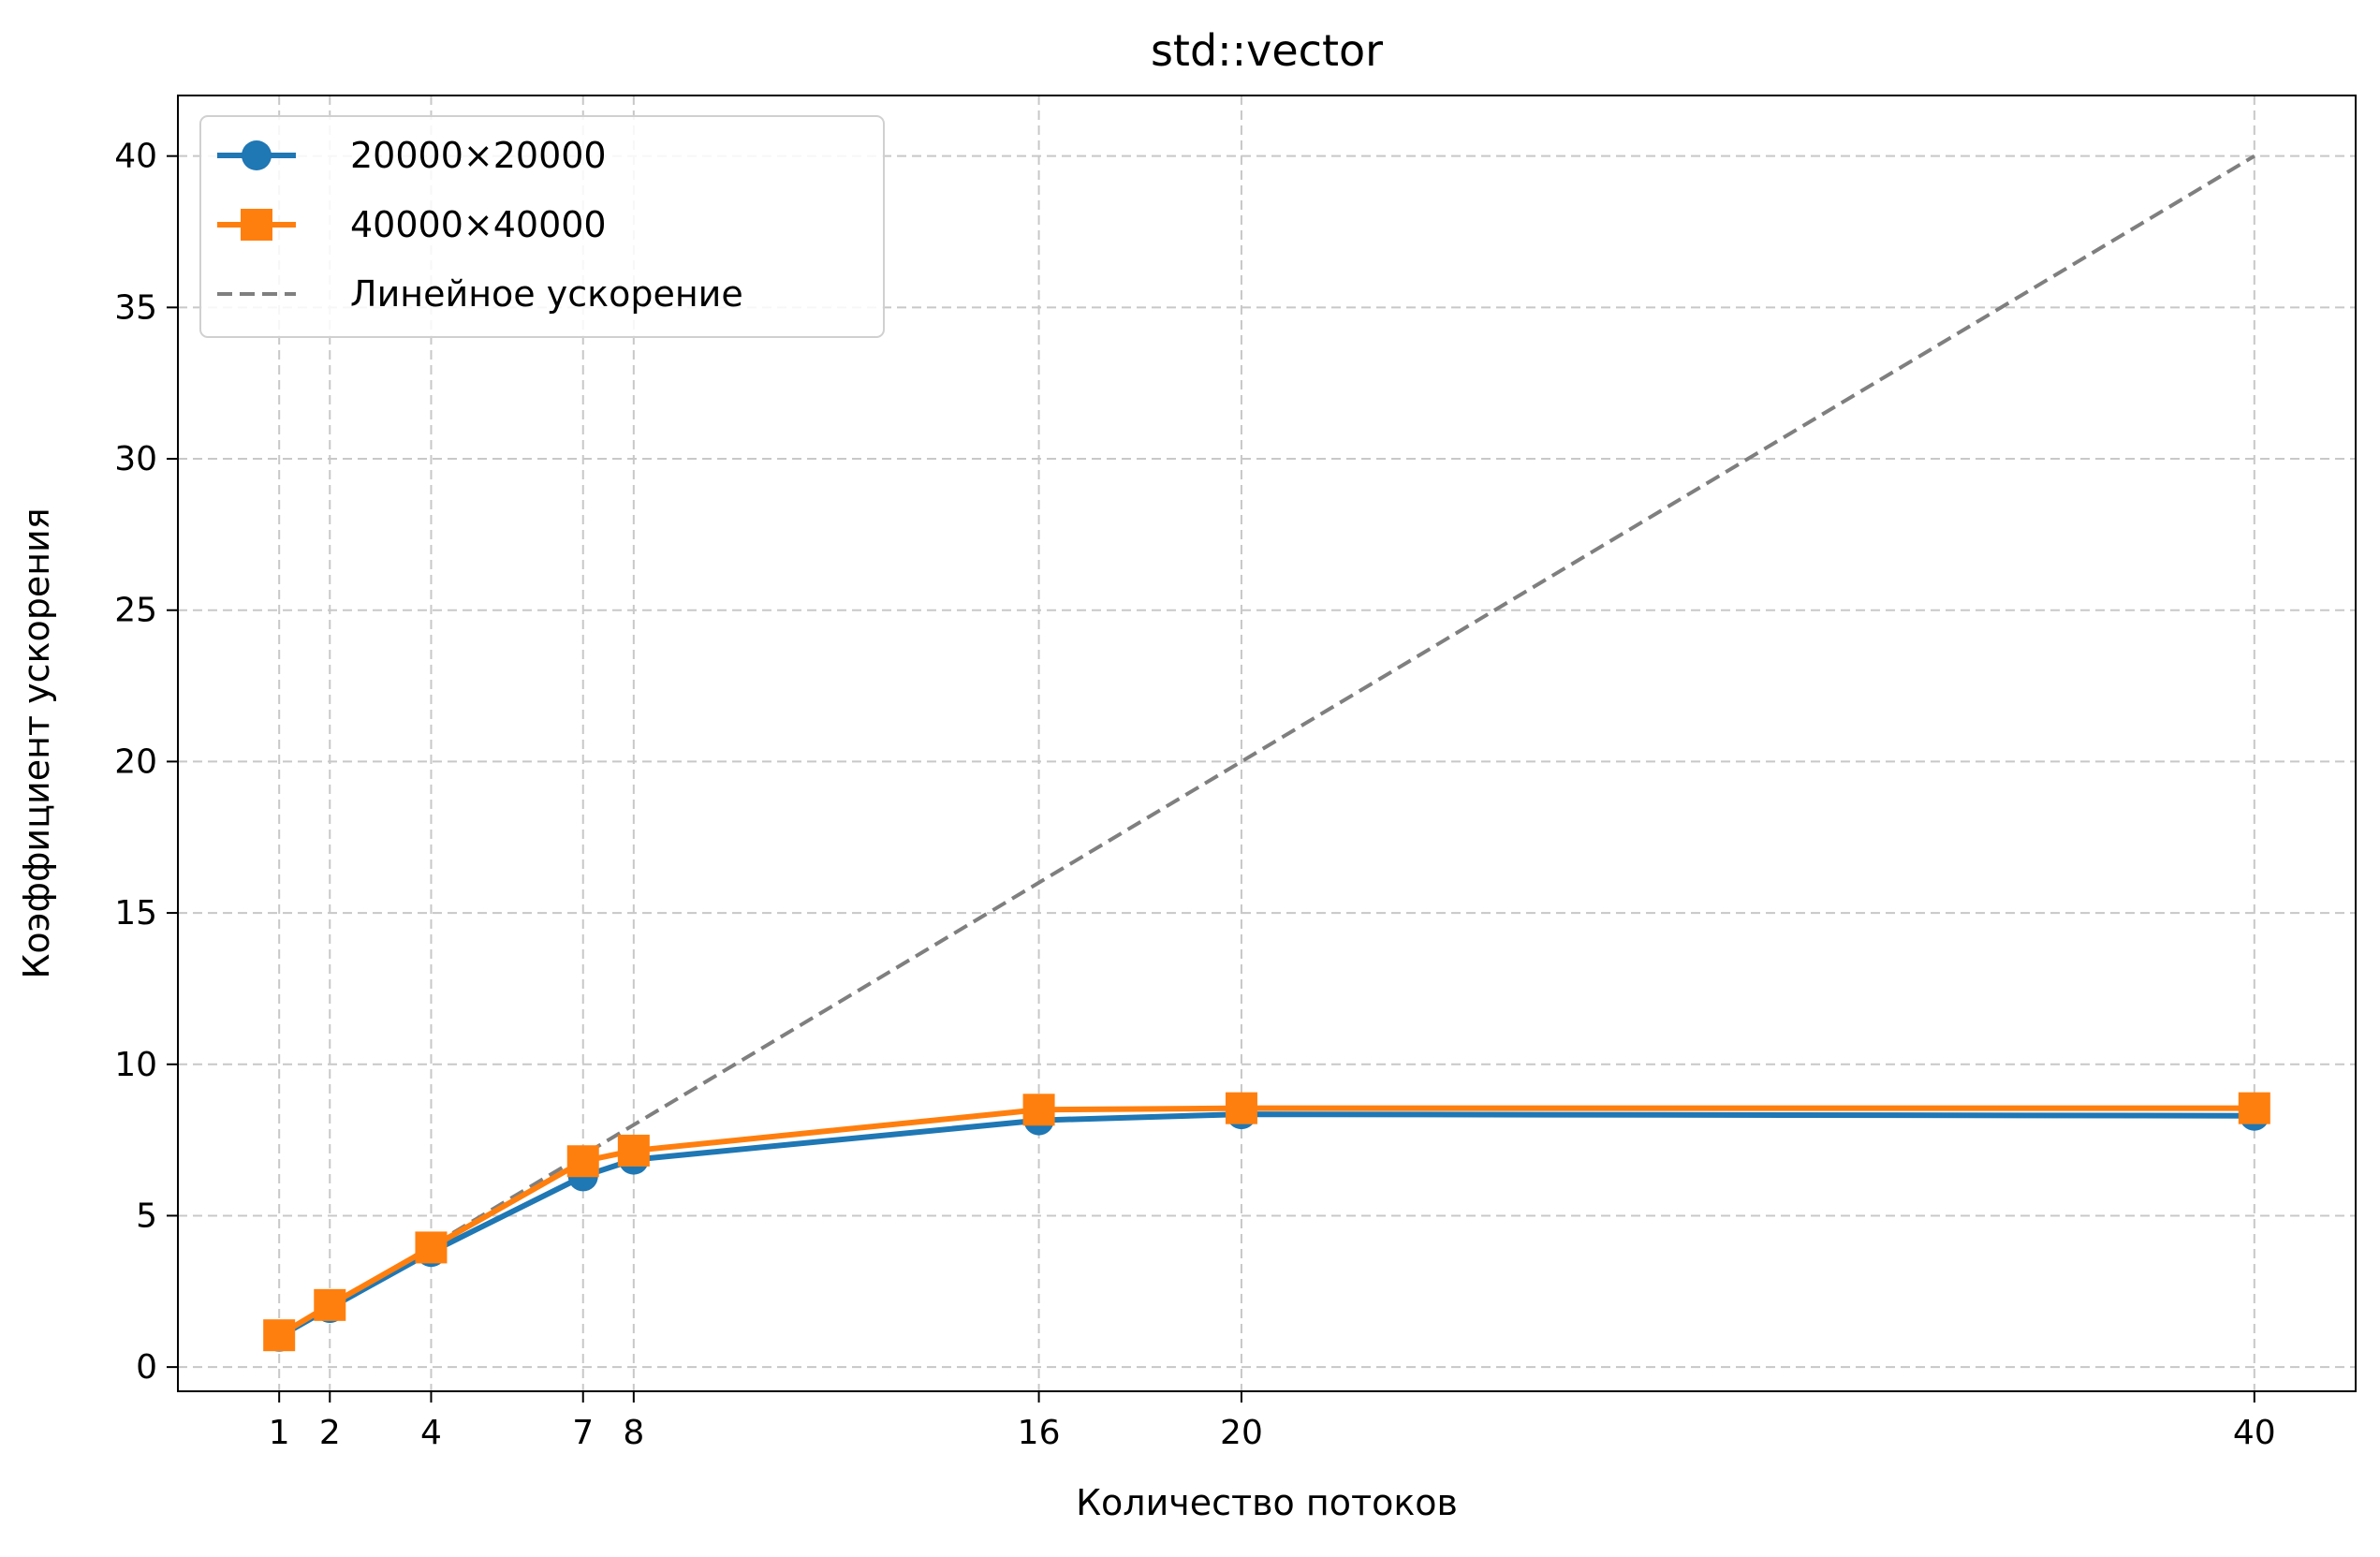 This screenshot has height=1557, width=2380. What do you see at coordinates (36, 742) in the screenshot?
I see `y-axis-title: Коэффициент ускорения` at bounding box center [36, 742].